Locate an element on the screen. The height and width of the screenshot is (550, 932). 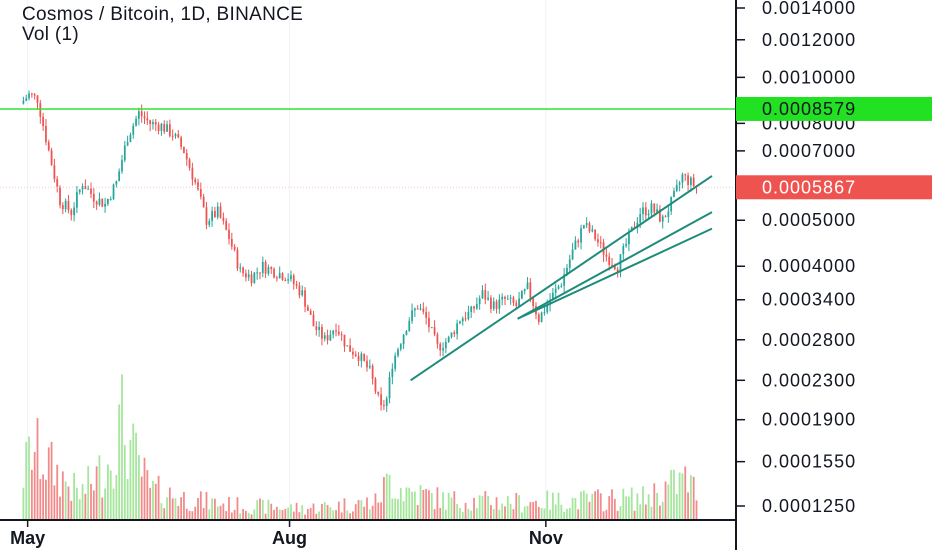
price-tick-label: 0.0014000 is located at coordinates (809, 9).